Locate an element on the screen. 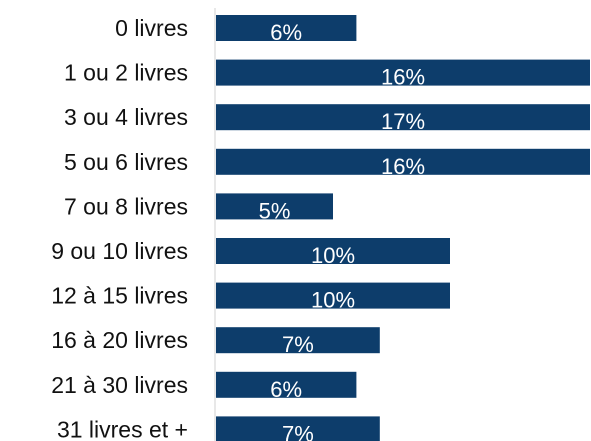  category-label: 31 livres et + is located at coordinates (122, 428).